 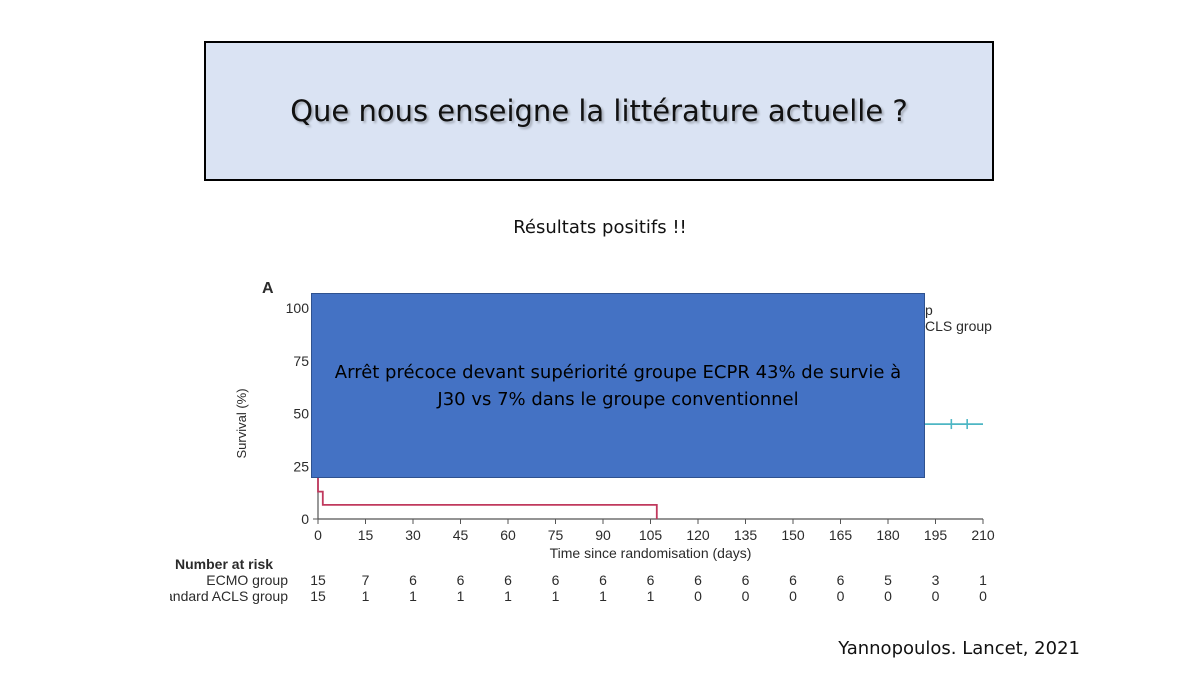 What do you see at coordinates (959, 648) in the screenshot?
I see `citation: Yannopoulos. Lancet, 2021` at bounding box center [959, 648].